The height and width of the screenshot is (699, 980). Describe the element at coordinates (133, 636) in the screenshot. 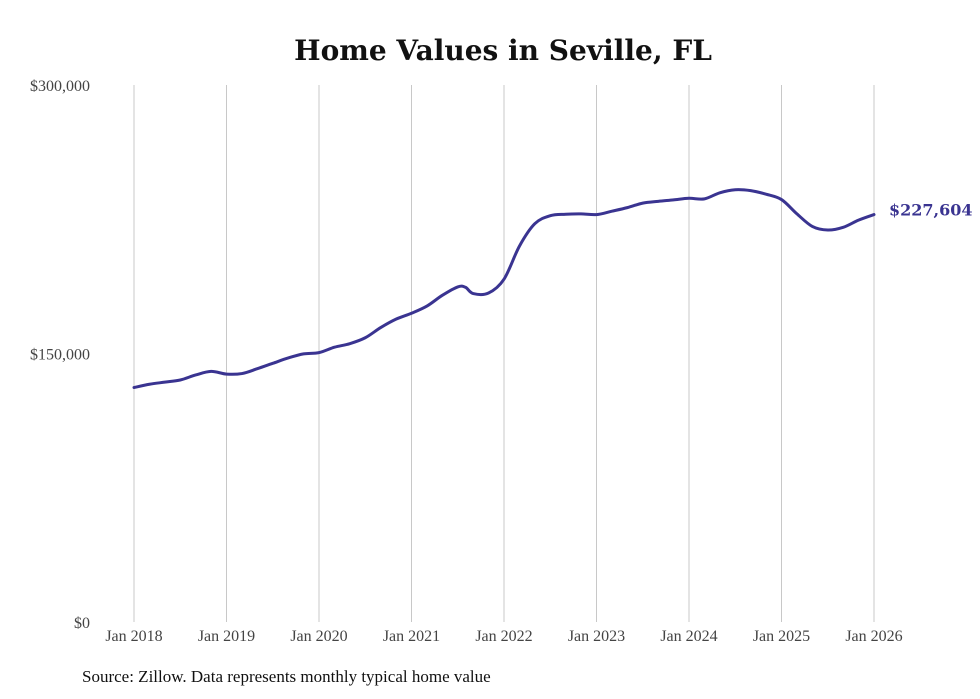

I see `x-tick-label: Jan 2018` at that location.